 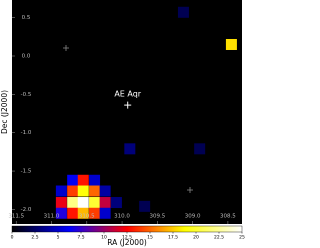 I want to click on y-tick-label: 0.0, so click(x=26, y=57).